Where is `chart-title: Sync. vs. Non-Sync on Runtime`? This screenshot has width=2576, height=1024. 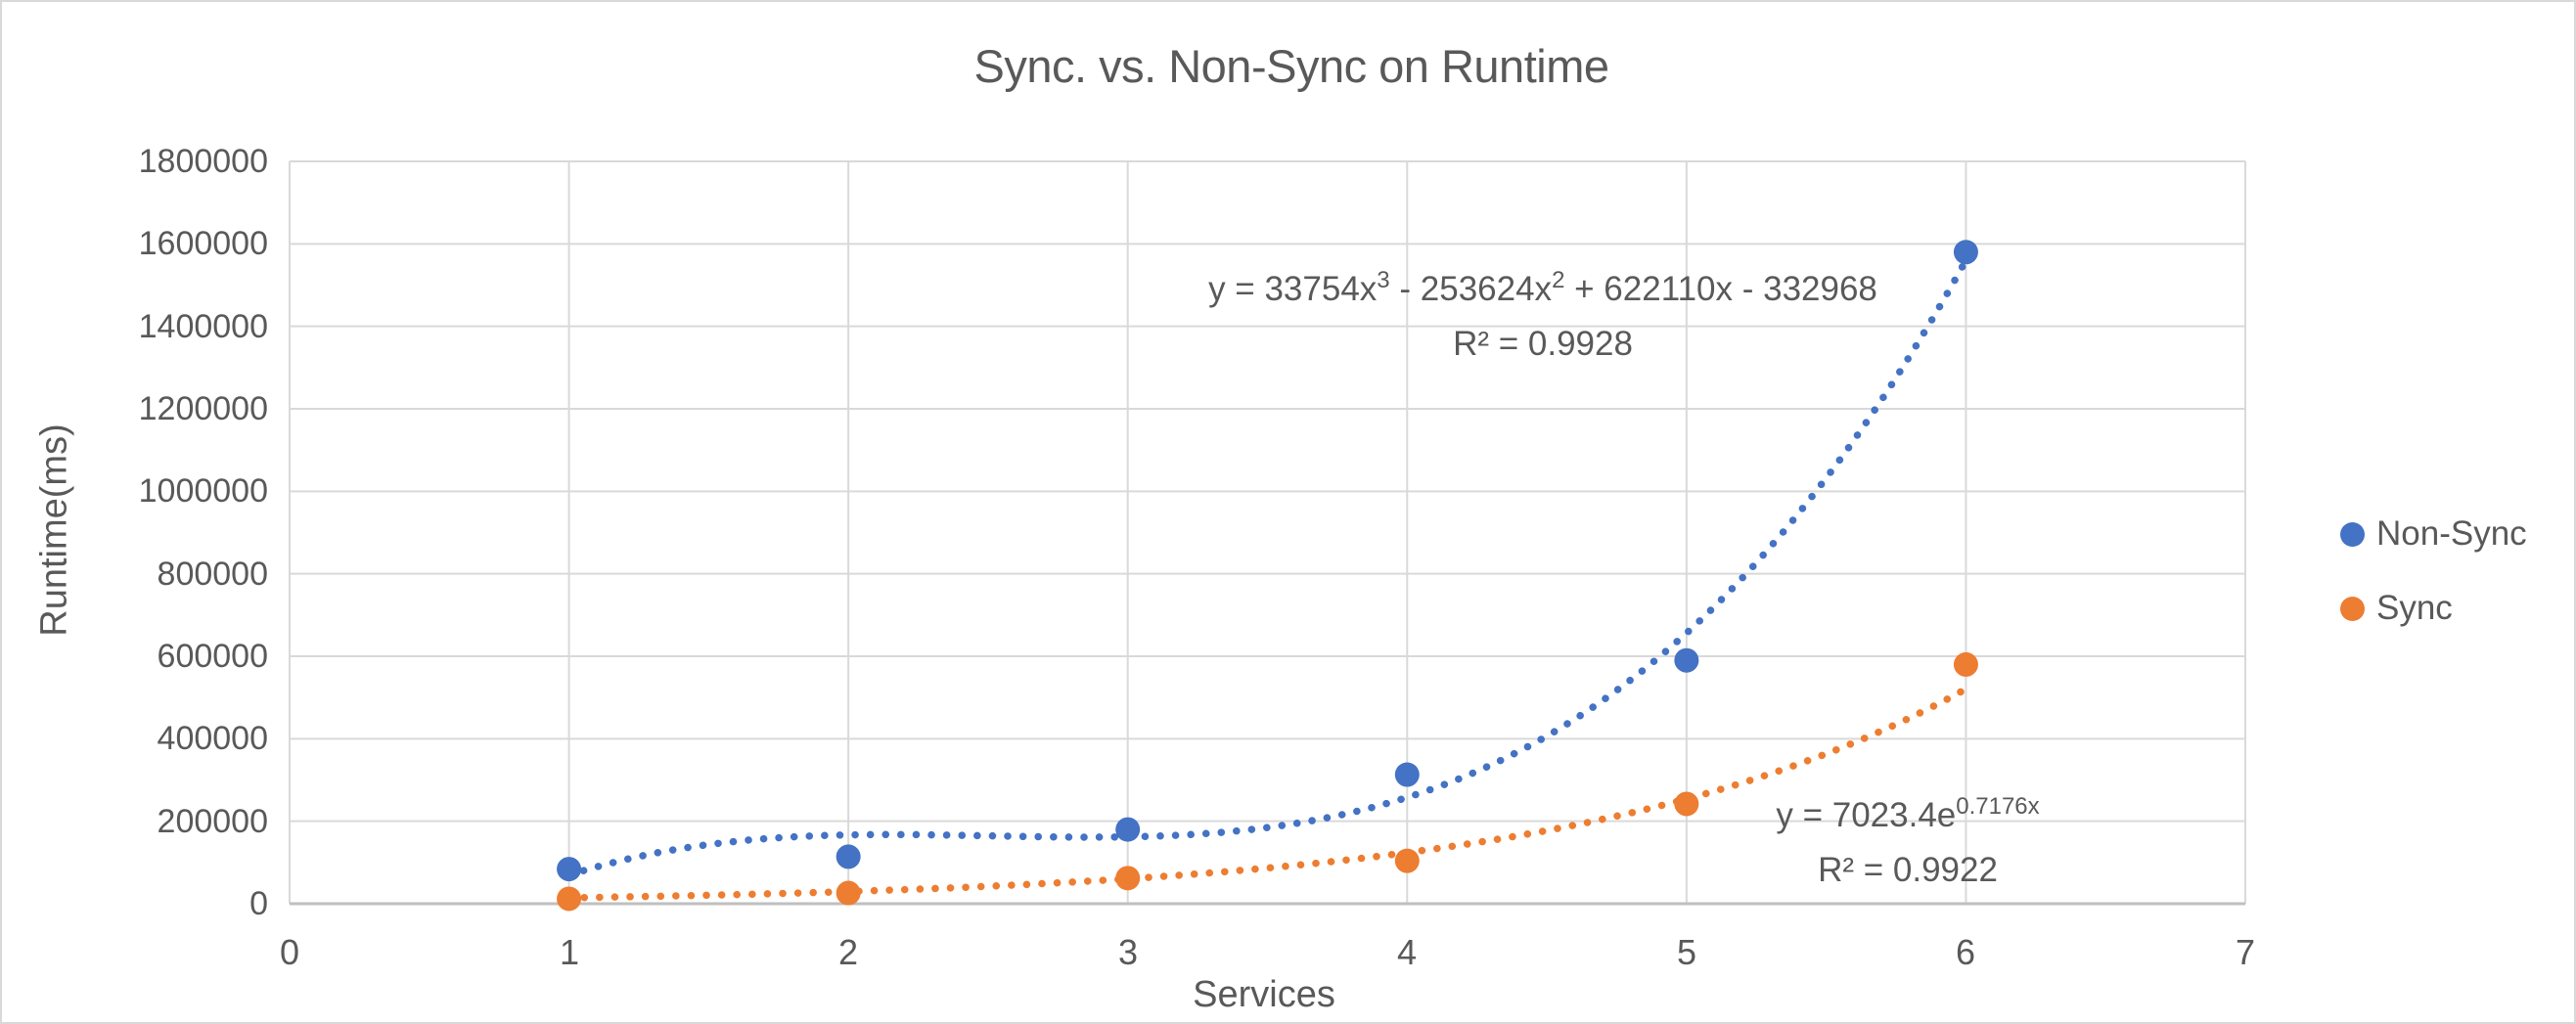 chart-title: Sync. vs. Non-Sync on Runtime is located at coordinates (1291, 66).